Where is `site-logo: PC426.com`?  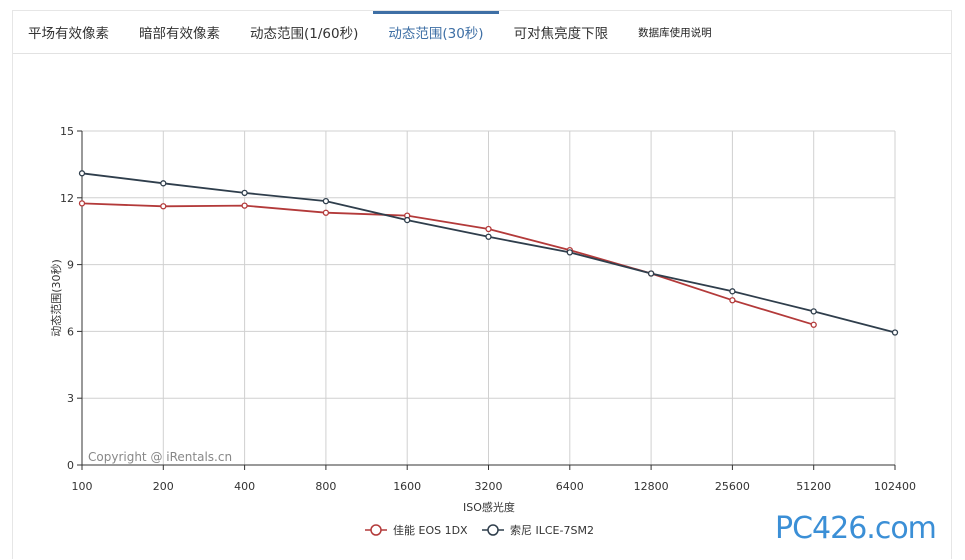
site-logo: PC426.com is located at coordinates (856, 528).